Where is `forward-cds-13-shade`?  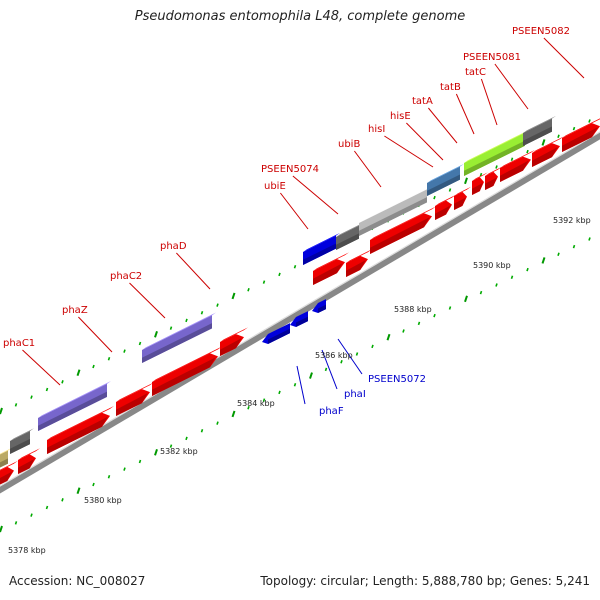
forward-cds-13-shade is located at coordinates (491, 183).